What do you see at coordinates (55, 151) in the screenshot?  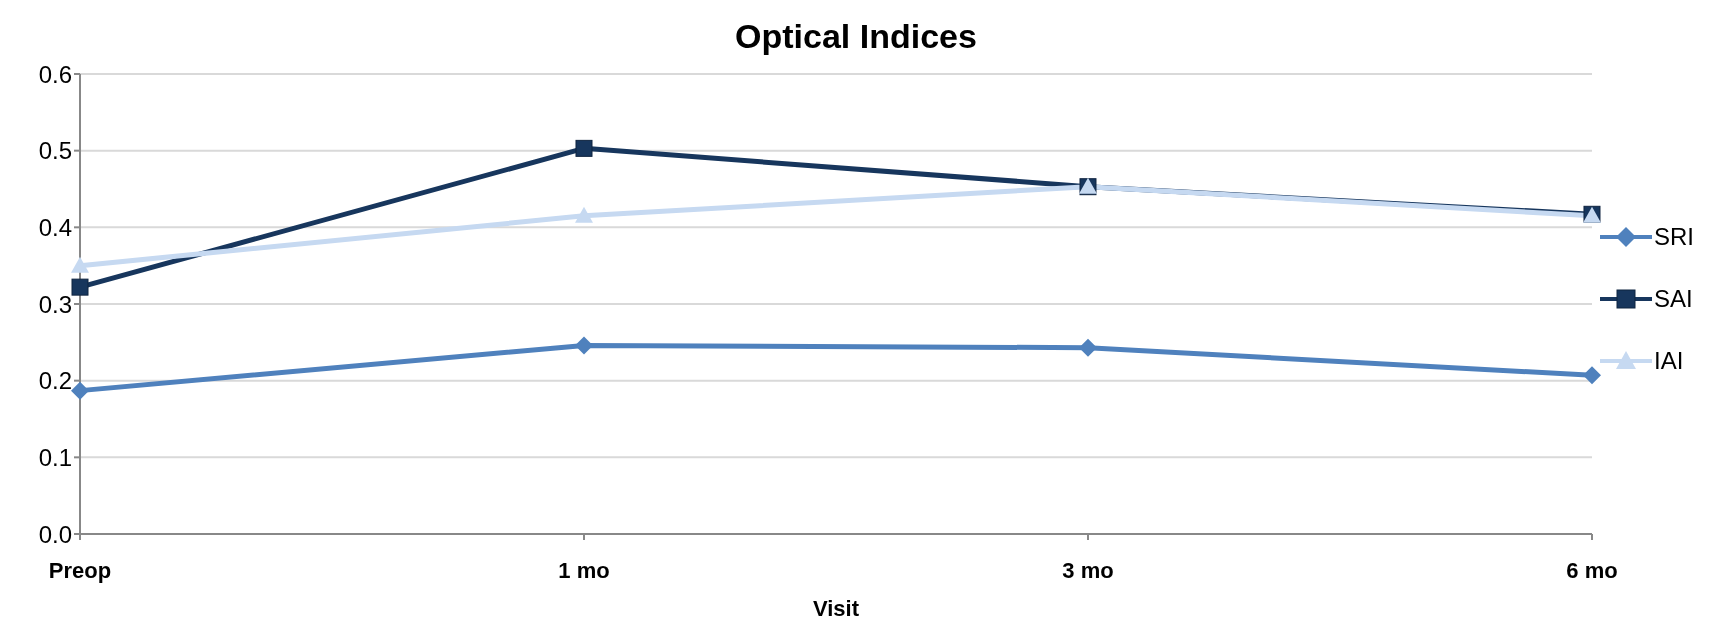 I see `y-tick-label: 0.5` at bounding box center [55, 151].